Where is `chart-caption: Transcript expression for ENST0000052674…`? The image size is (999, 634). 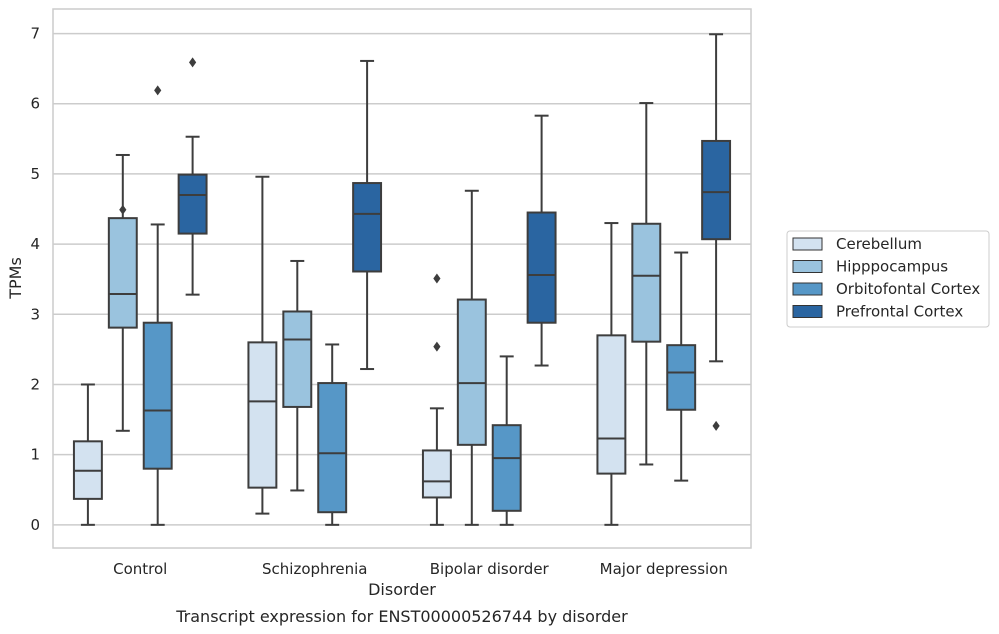 chart-caption: Transcript expression for ENST0000052674… is located at coordinates (401, 616).